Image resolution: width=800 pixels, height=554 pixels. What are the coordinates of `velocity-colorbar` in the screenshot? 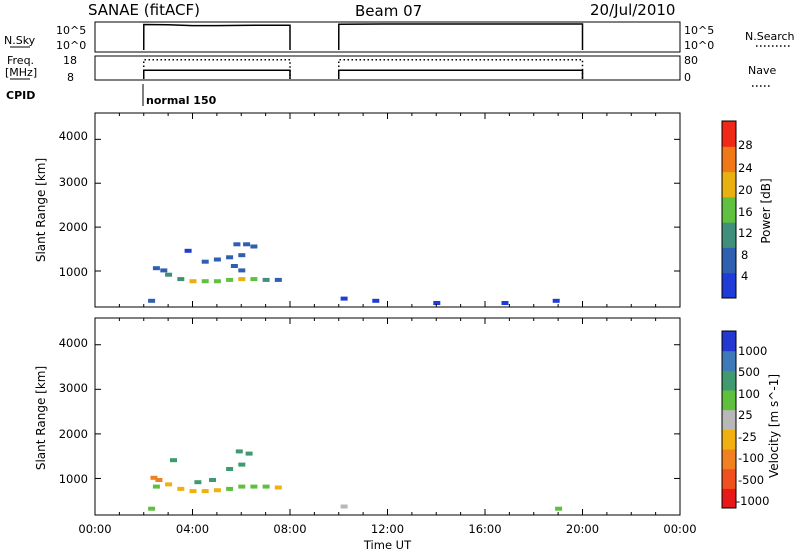 It's located at (729, 419).